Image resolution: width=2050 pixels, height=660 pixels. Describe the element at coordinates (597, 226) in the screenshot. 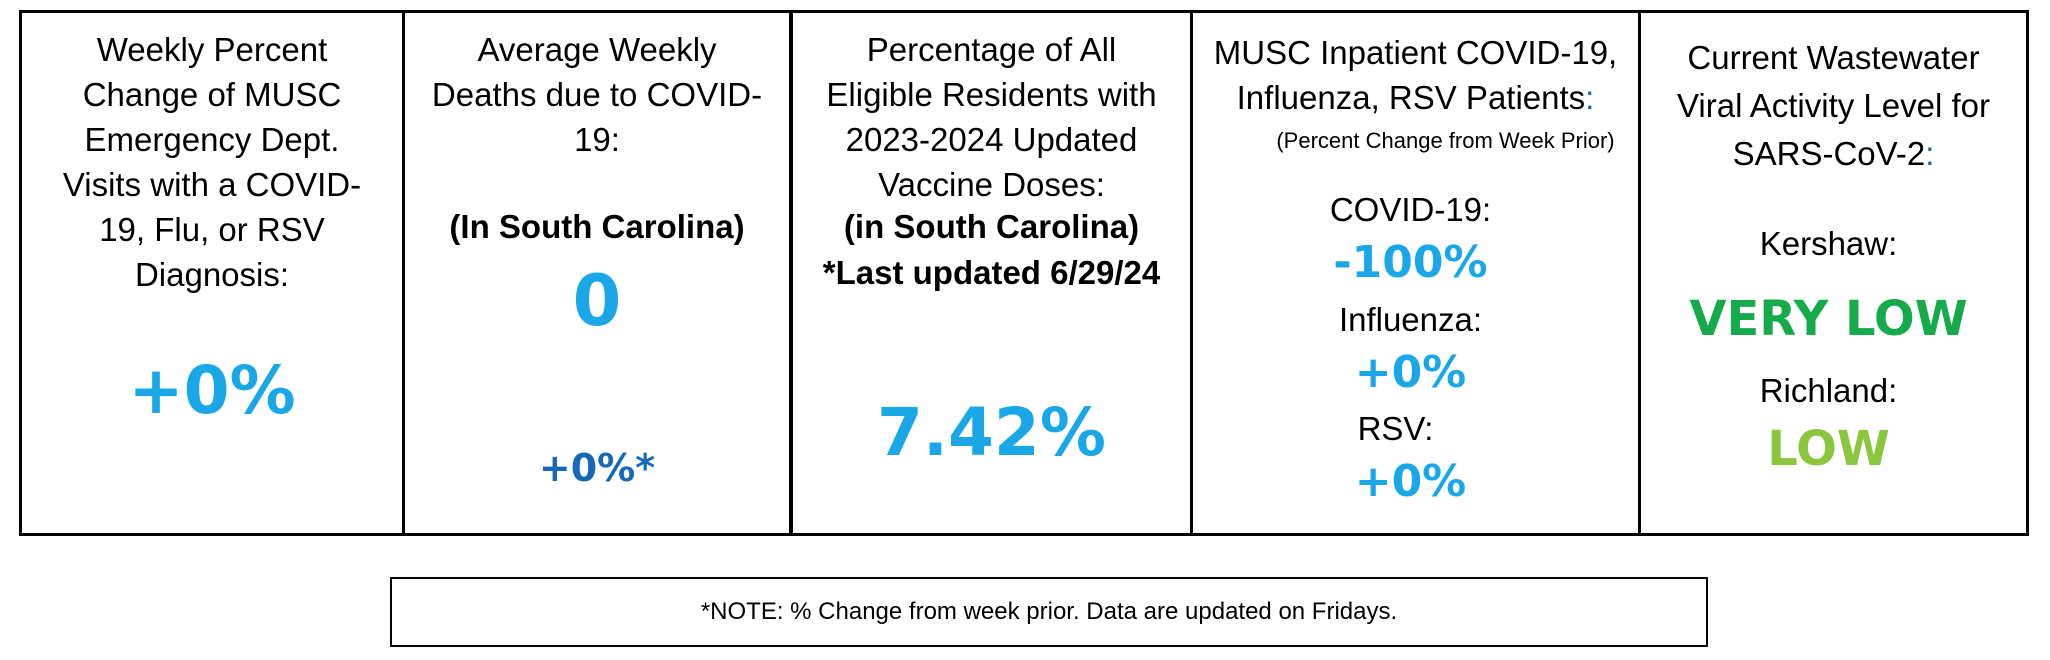

I see `weekly-deaths-region: (In South Carolina)` at that location.